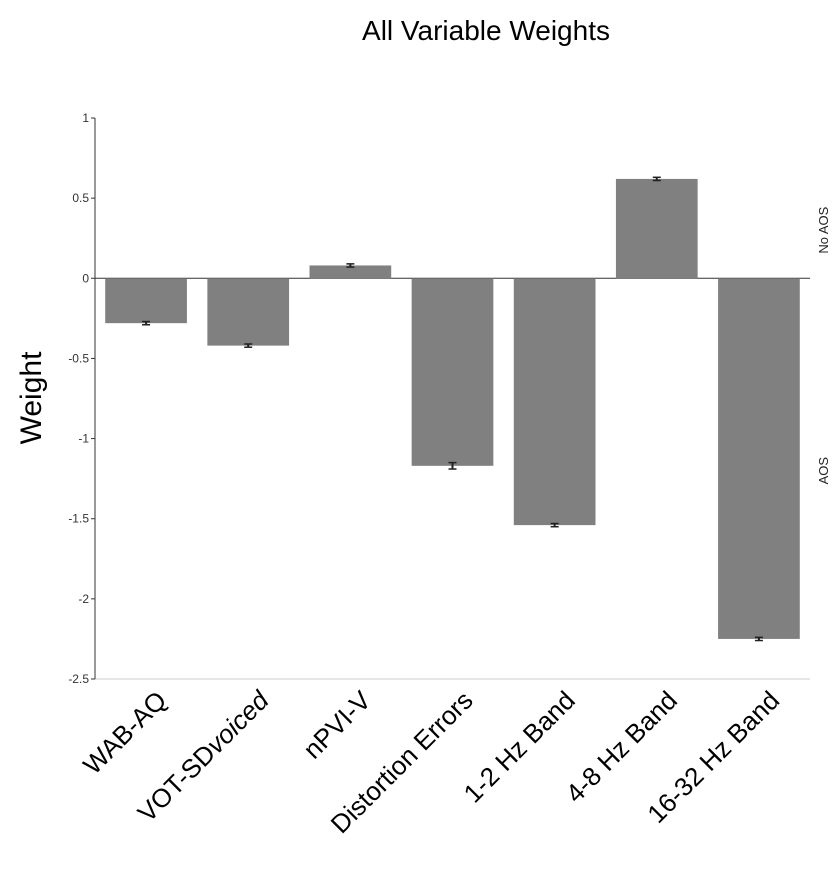 The image size is (836, 880). I want to click on y-tick-label: -1.5, so click(78, 519).